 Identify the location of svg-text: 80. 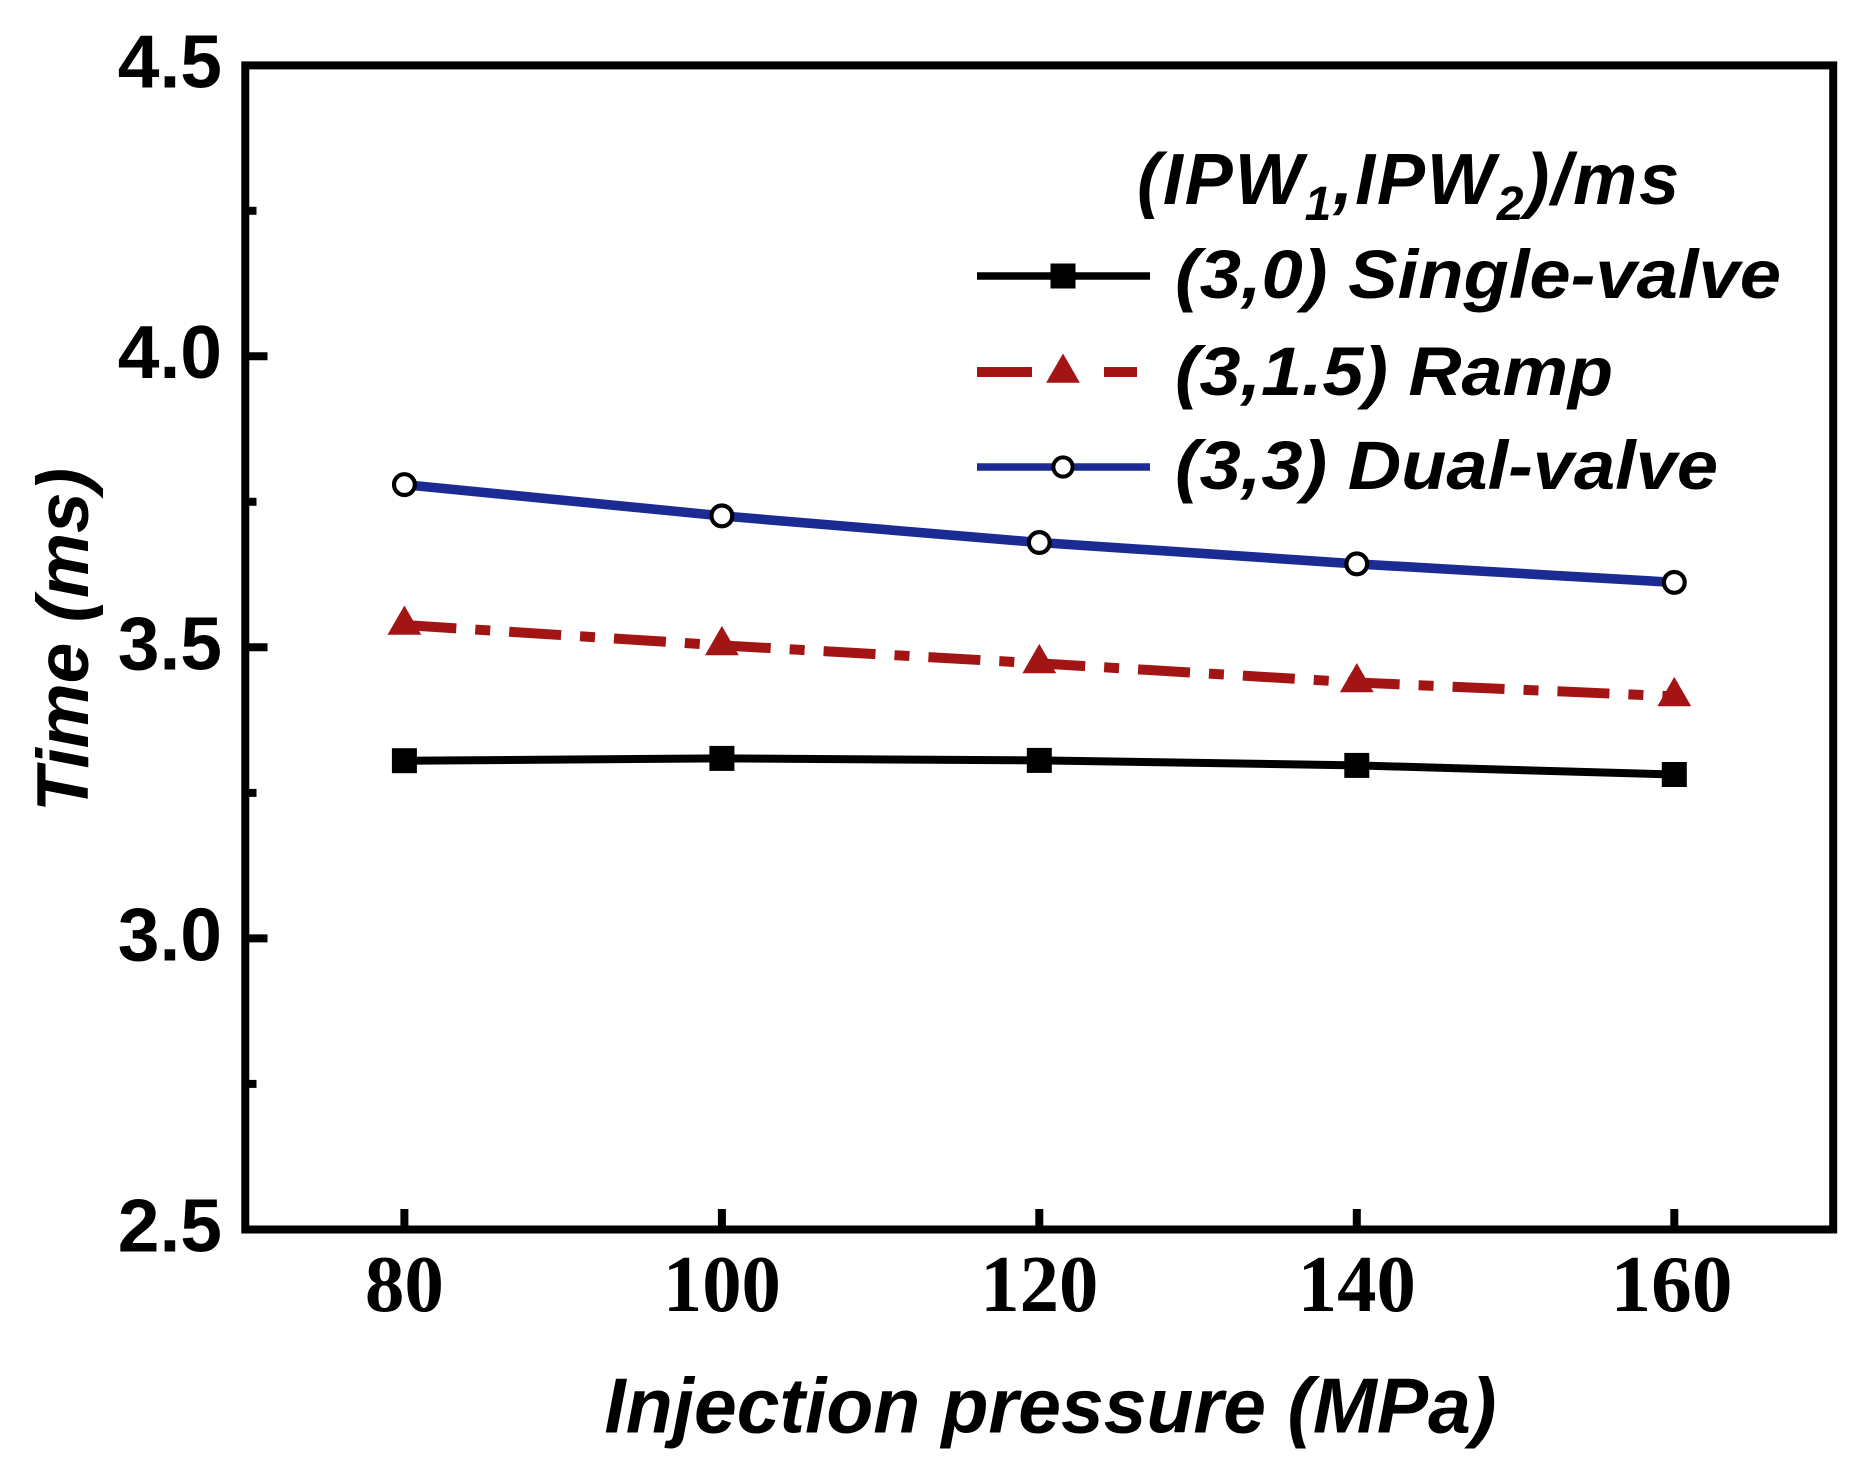
(404, 1285).